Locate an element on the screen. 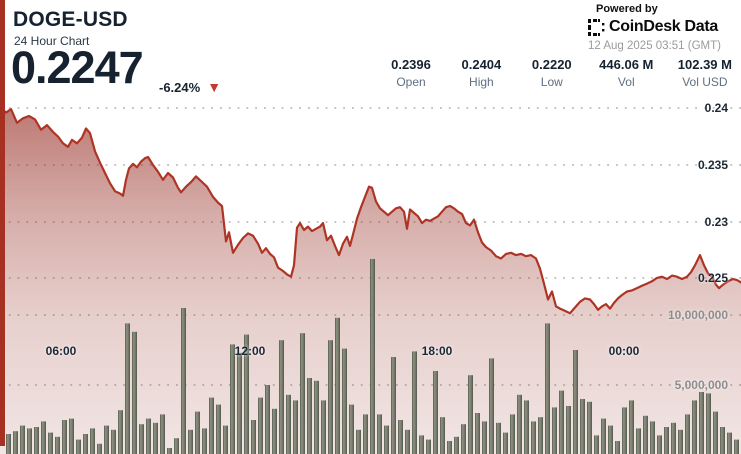 Image resolution: width=741 pixels, height=454 pixels. coindesk-brand-text: CoinDesk Data is located at coordinates (664, 26).